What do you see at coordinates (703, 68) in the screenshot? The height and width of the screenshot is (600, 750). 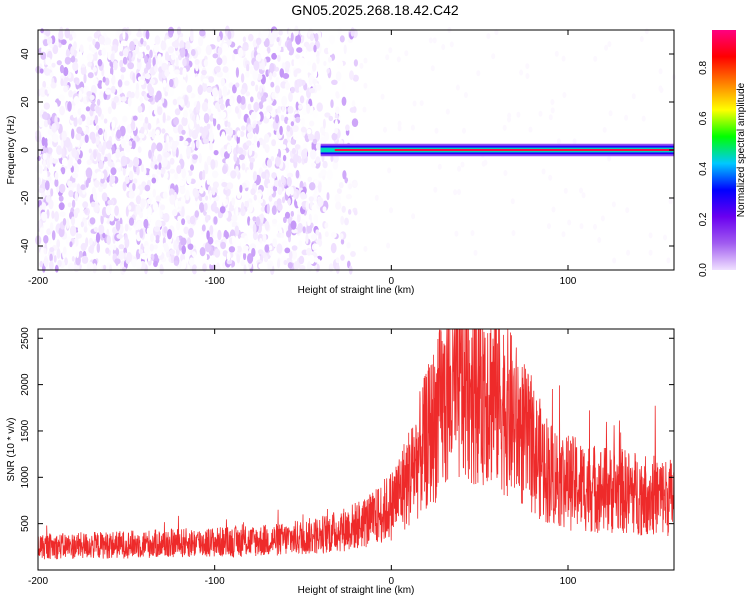 I see `colorbar-tick-label: 0.8` at bounding box center [703, 68].